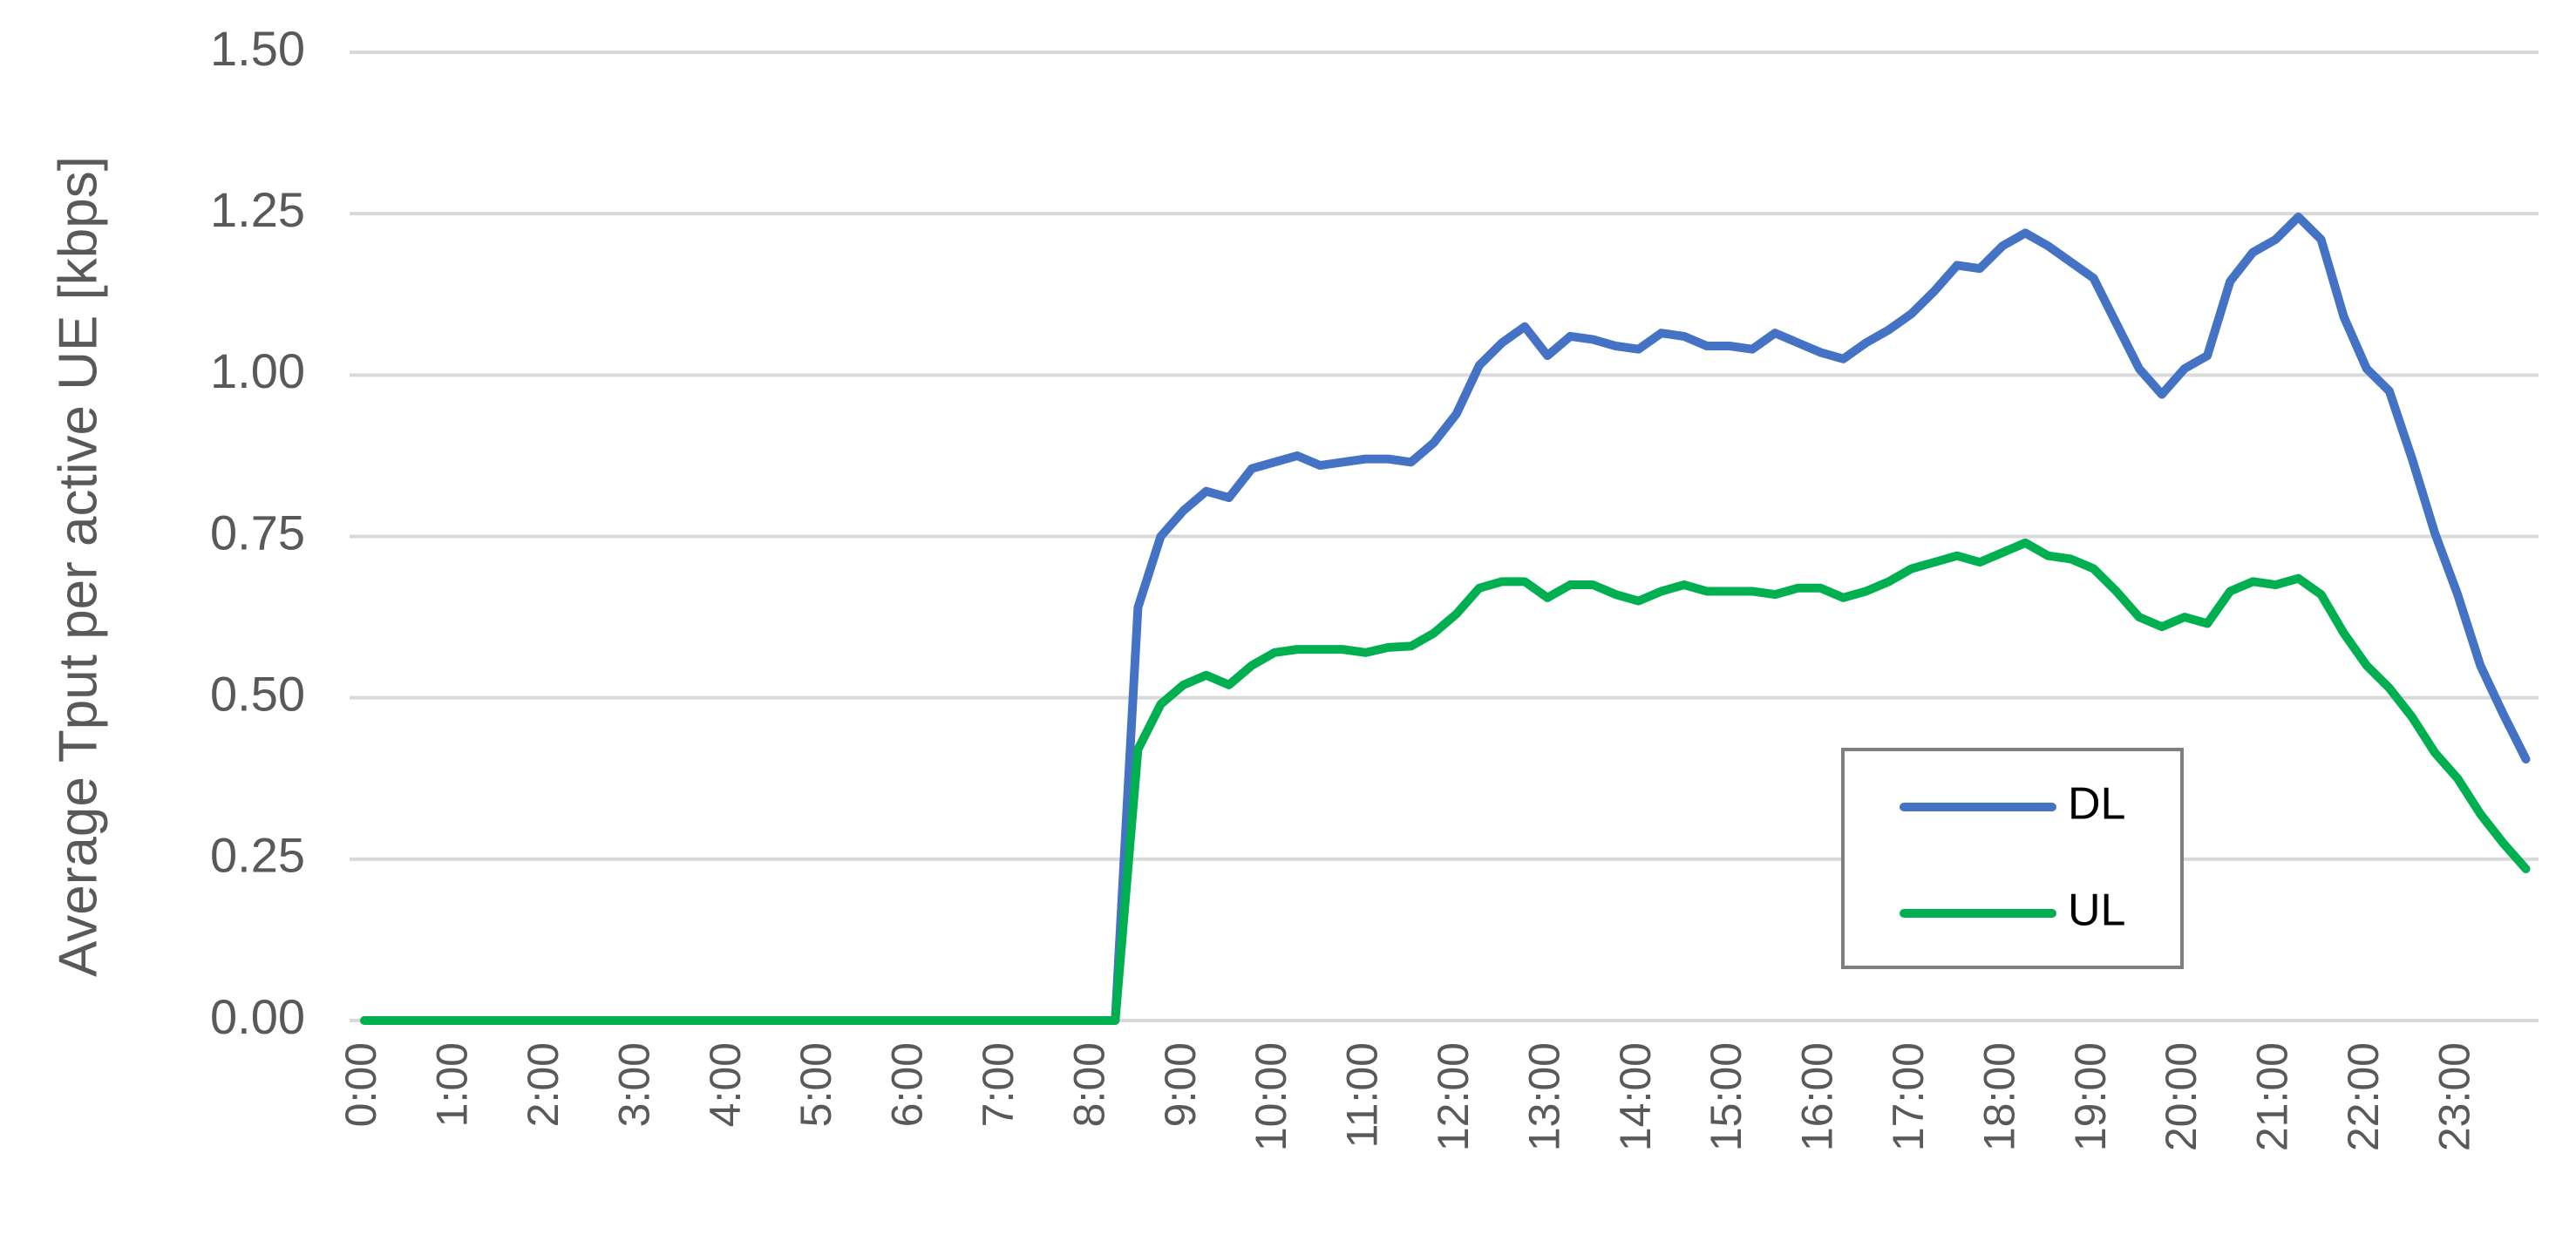 This screenshot has height=1248, width=2576. I want to click on x-tick-label: 23:00, so click(2454, 1096).